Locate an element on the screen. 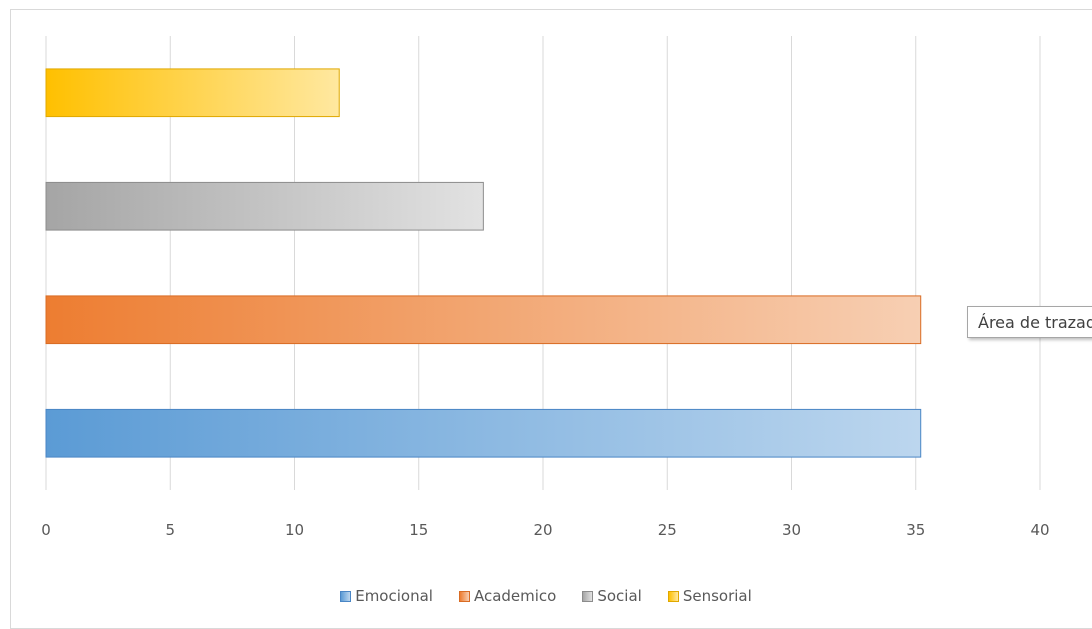 This screenshot has width=1092, height=629. x-tick-label-20: 20 is located at coordinates (542, 530).